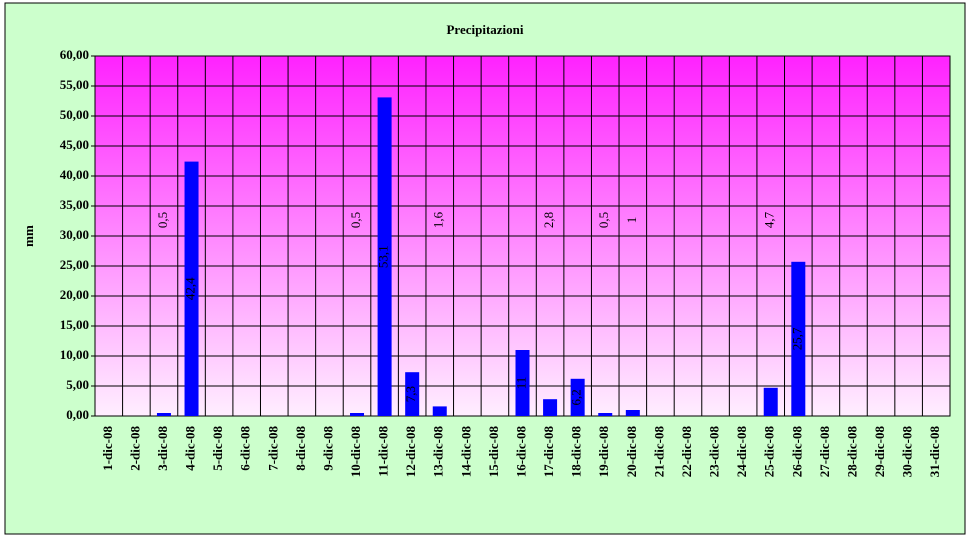 This screenshot has width=970, height=539. Describe the element at coordinates (631, 452) in the screenshot. I see `x-tick-label: 20-dic-08` at that location.